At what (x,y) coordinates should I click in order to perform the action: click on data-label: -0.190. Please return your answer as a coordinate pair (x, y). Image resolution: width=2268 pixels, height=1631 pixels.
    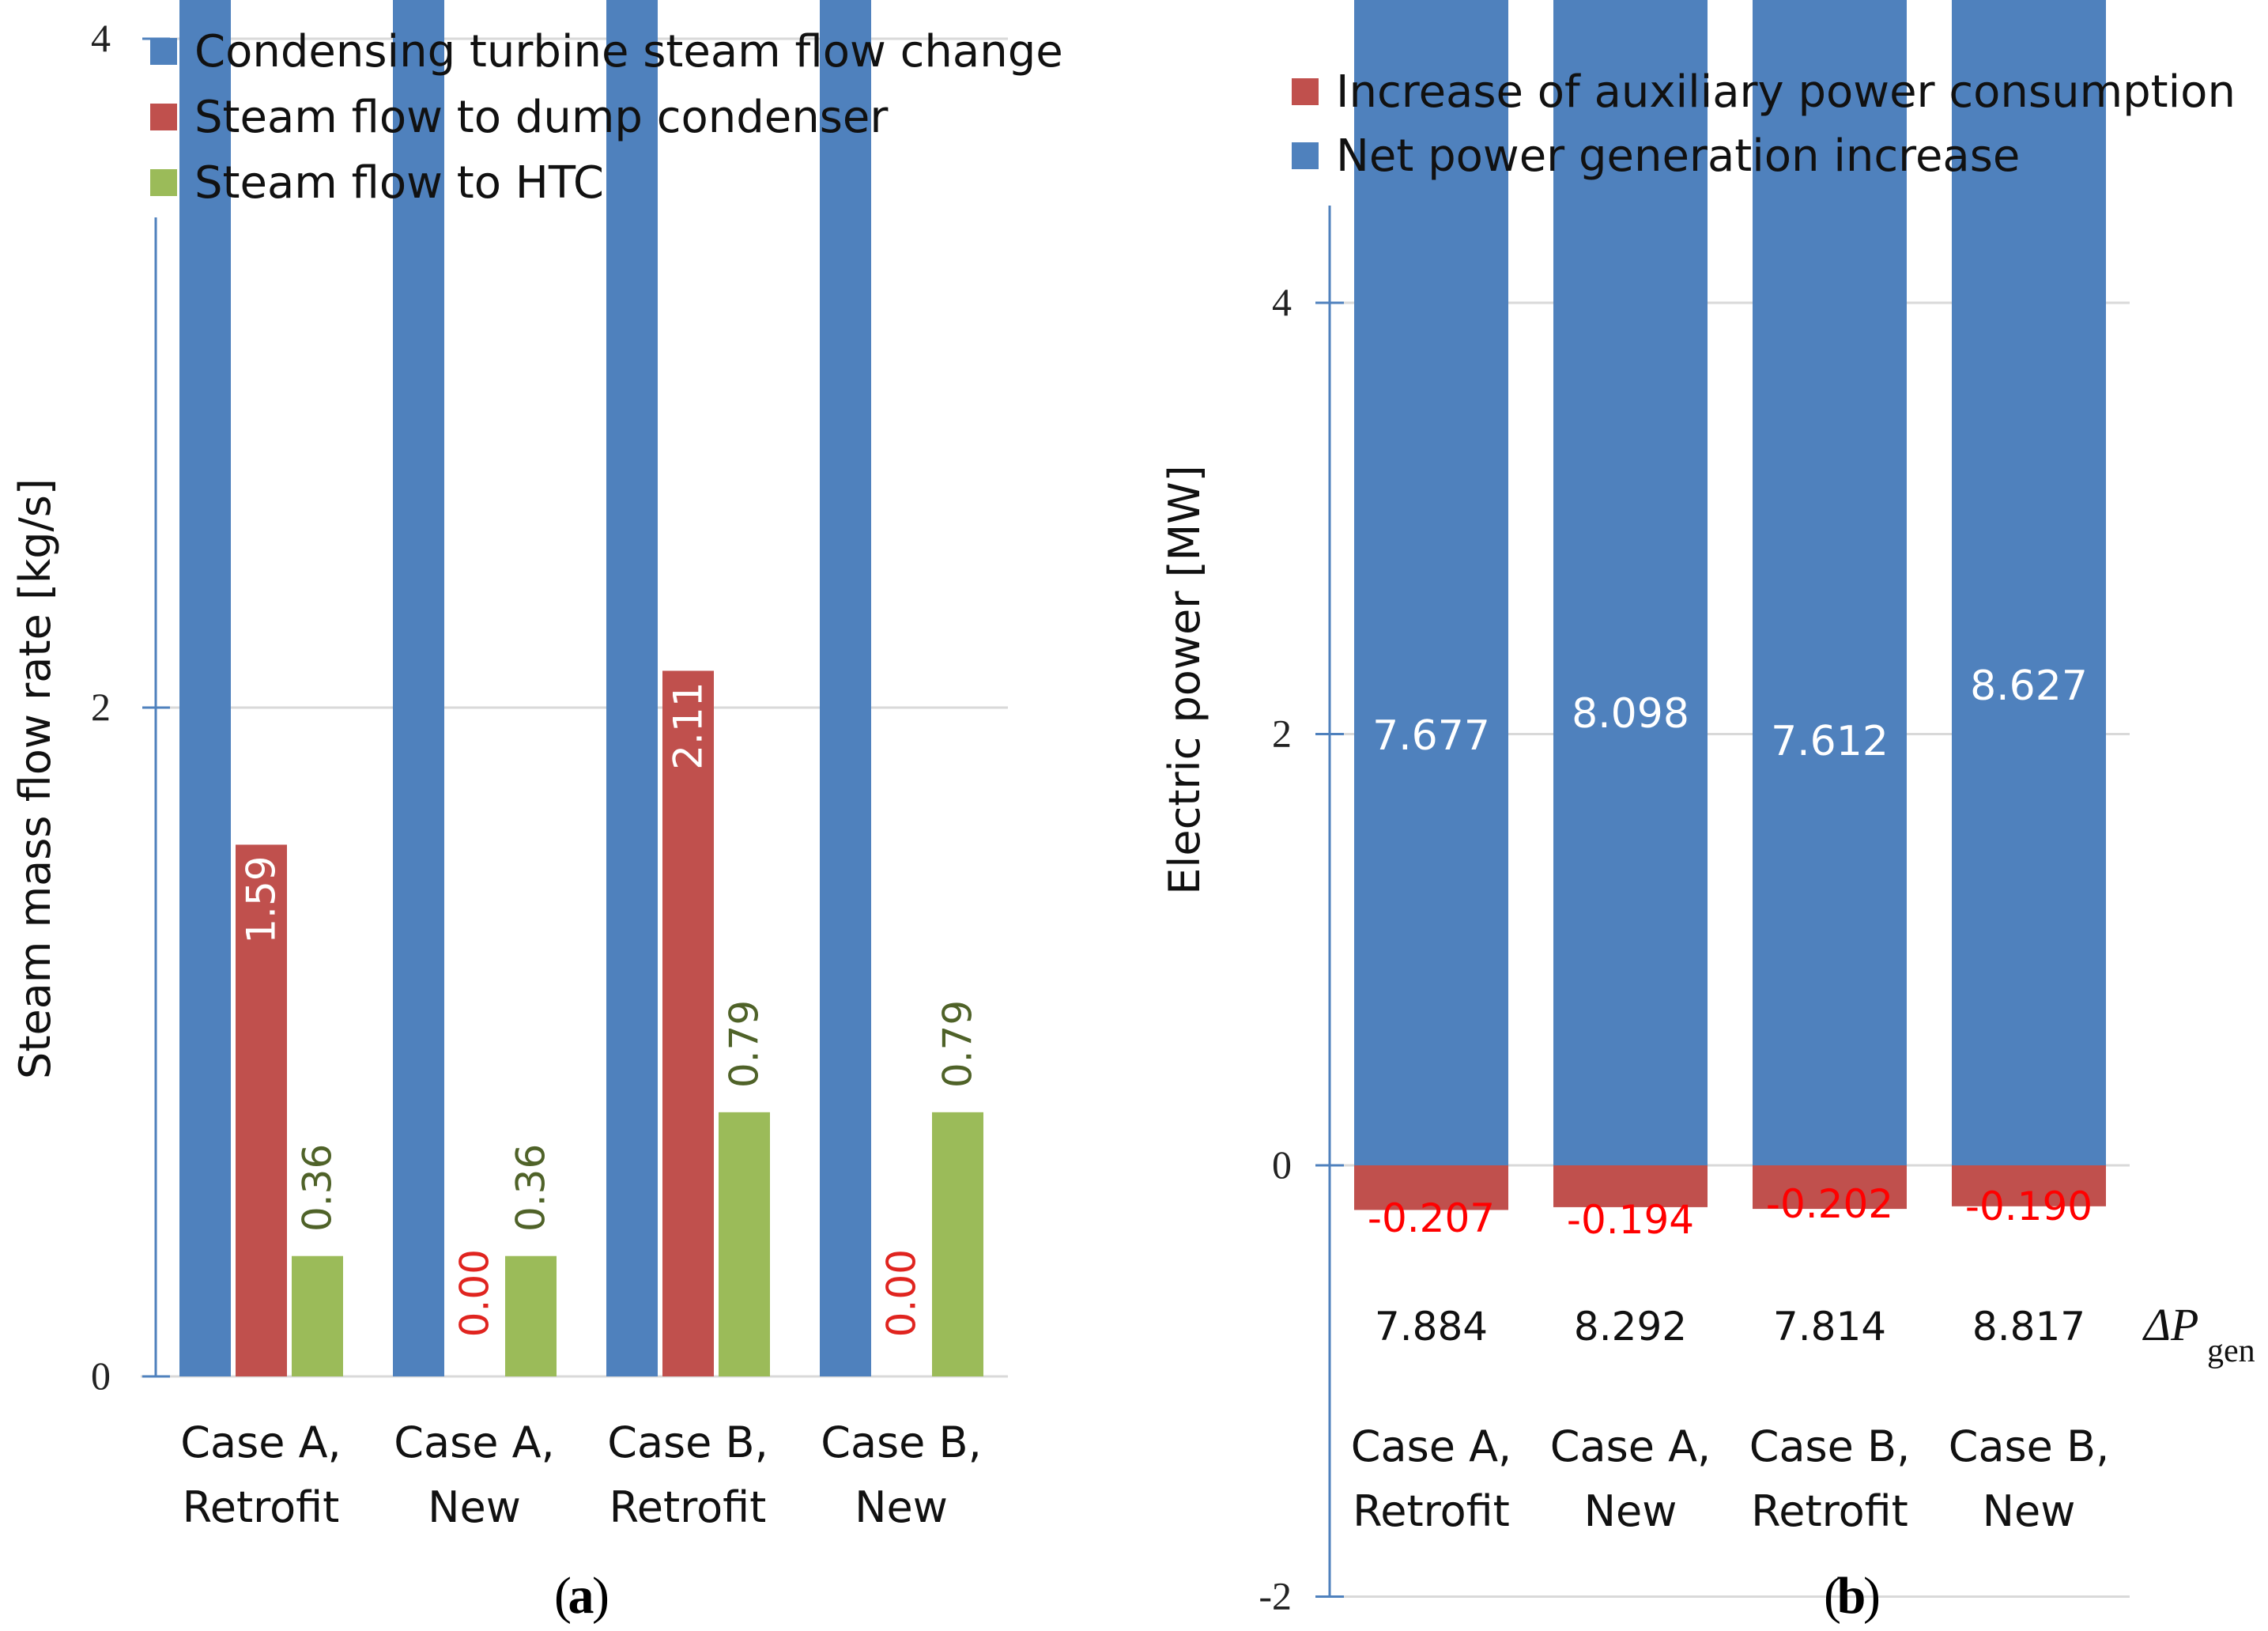
    Looking at the image, I should click on (2029, 1206).